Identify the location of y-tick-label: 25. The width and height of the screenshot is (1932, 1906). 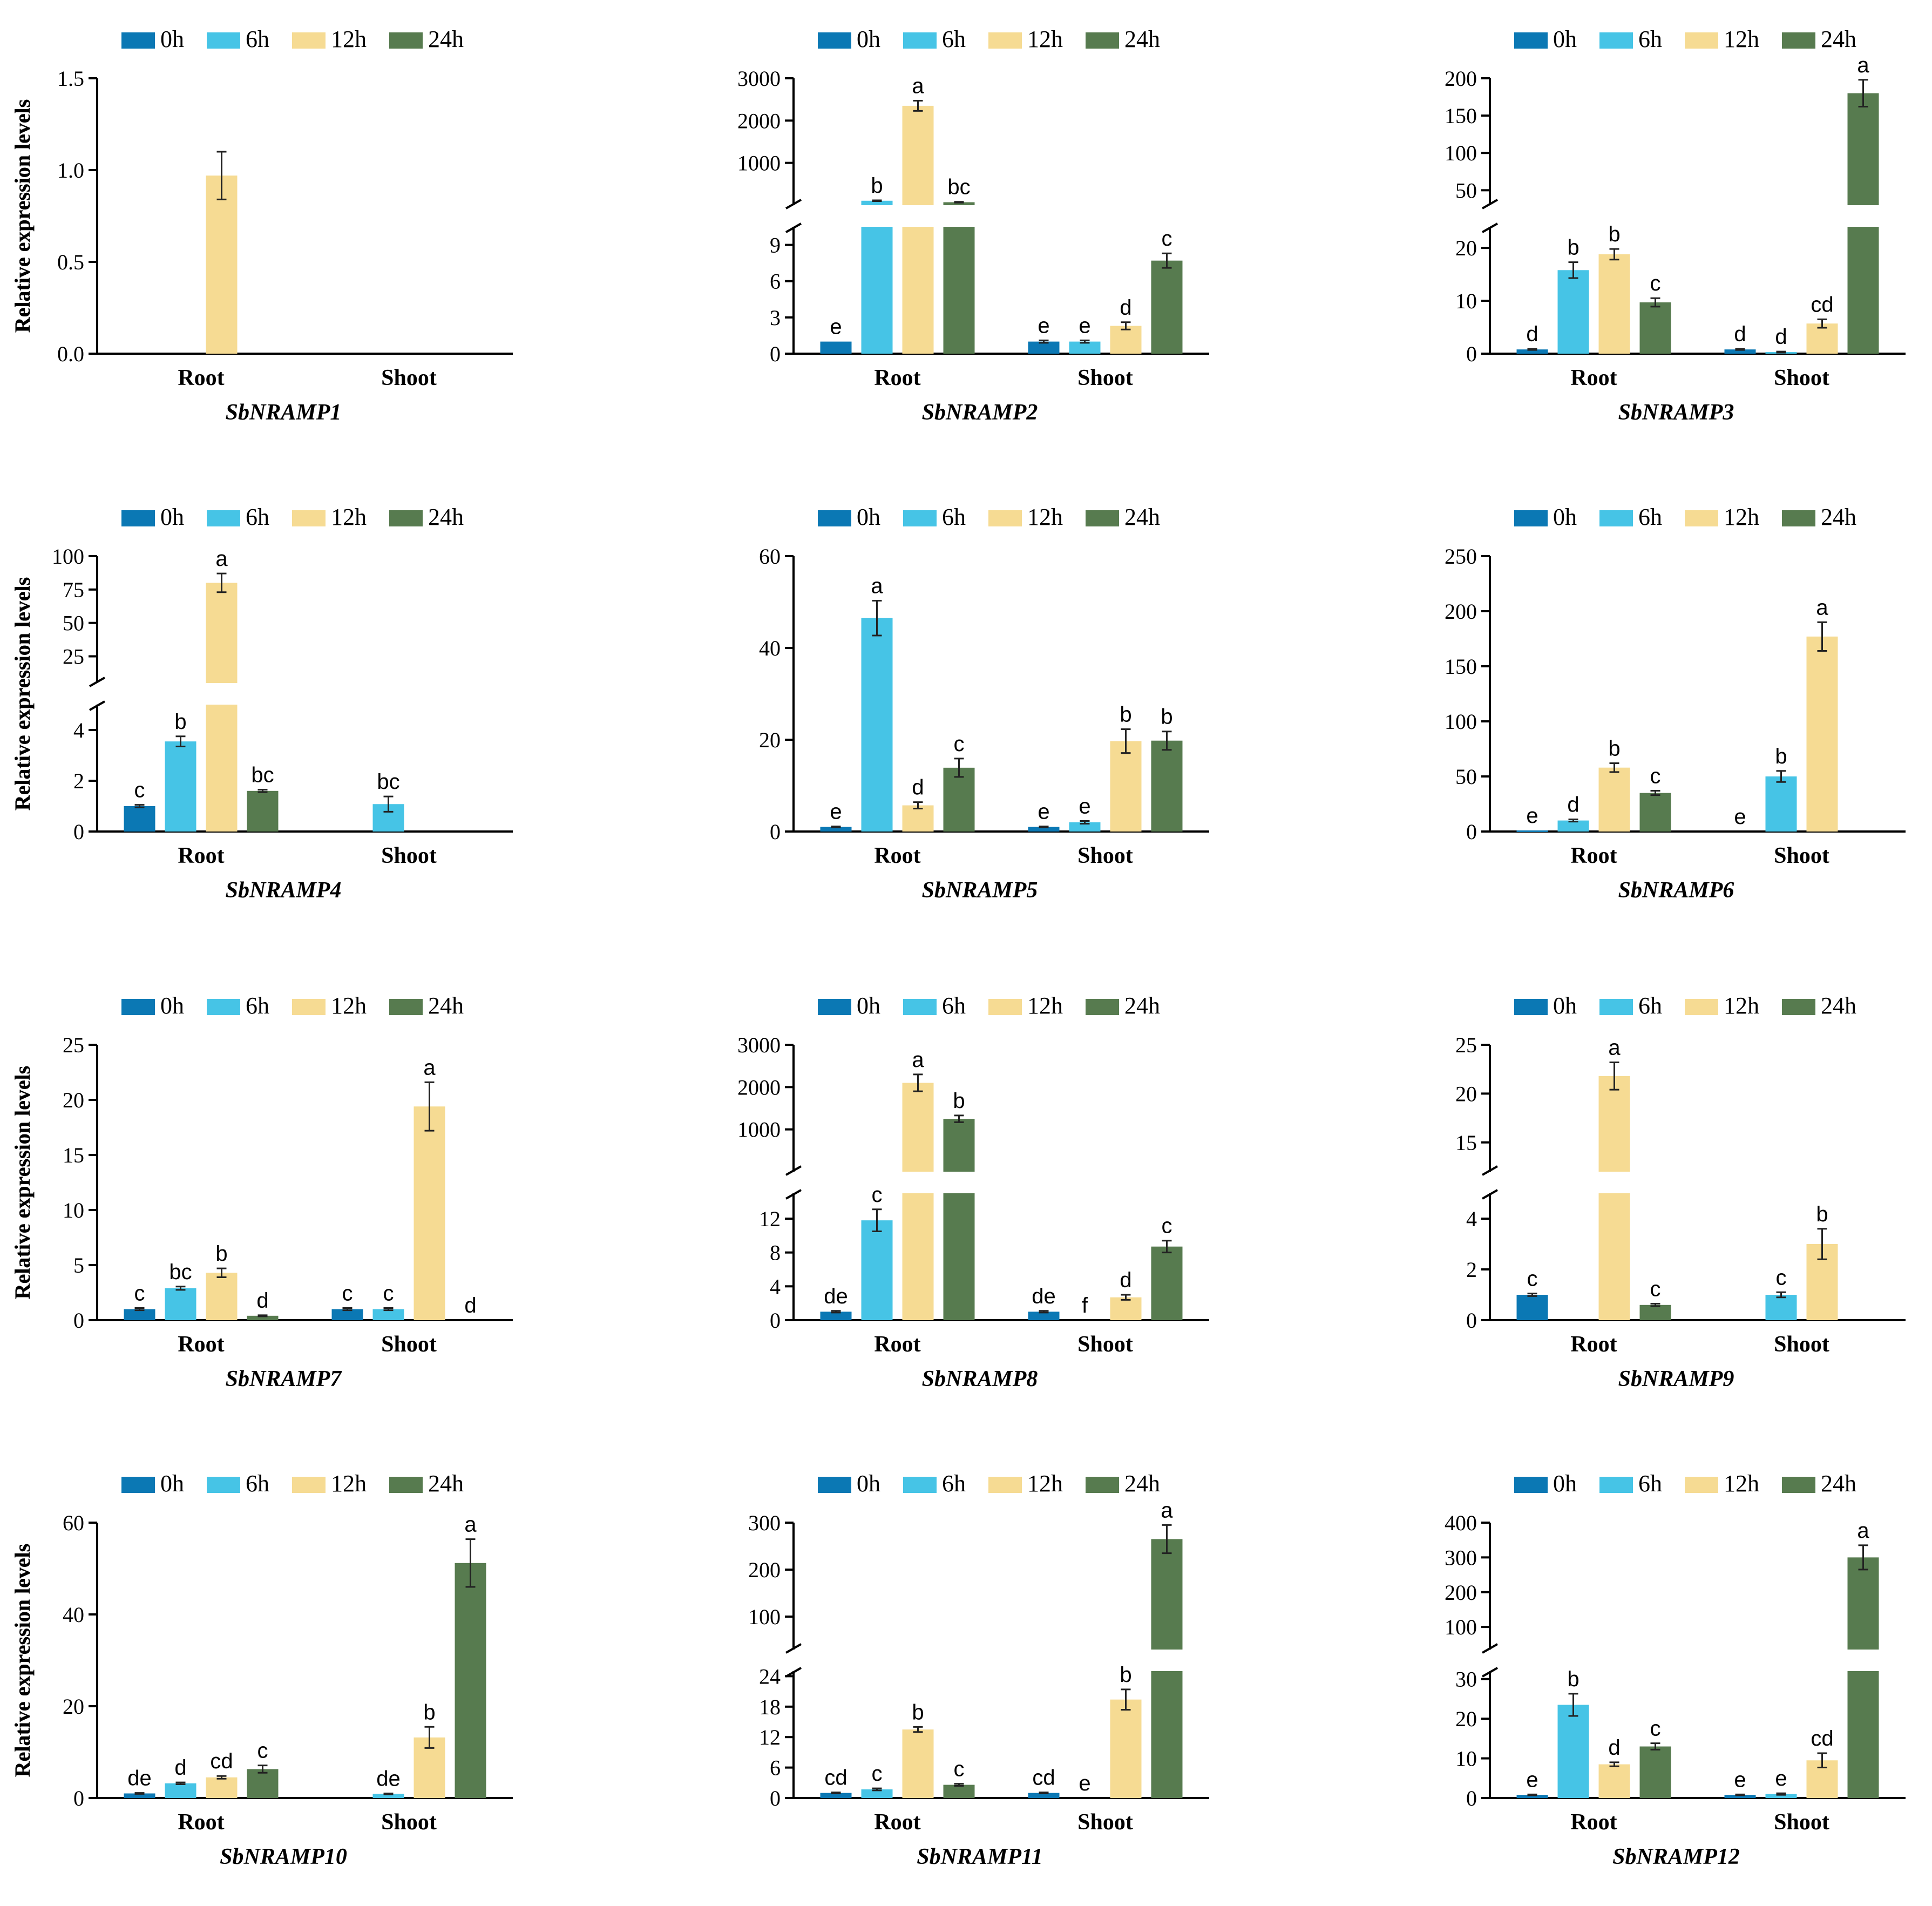
(73, 657).